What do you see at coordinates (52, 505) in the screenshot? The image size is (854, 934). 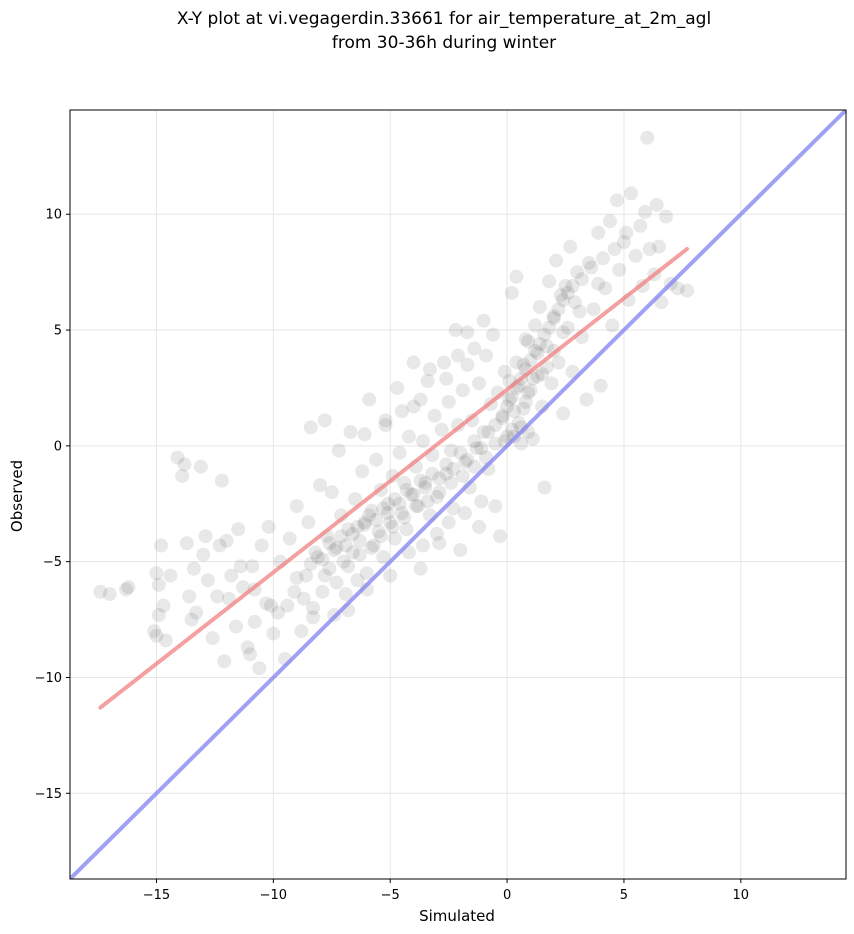 I see `y-axis-ticks: −15 −10 −5 0 5 10` at bounding box center [52, 505].